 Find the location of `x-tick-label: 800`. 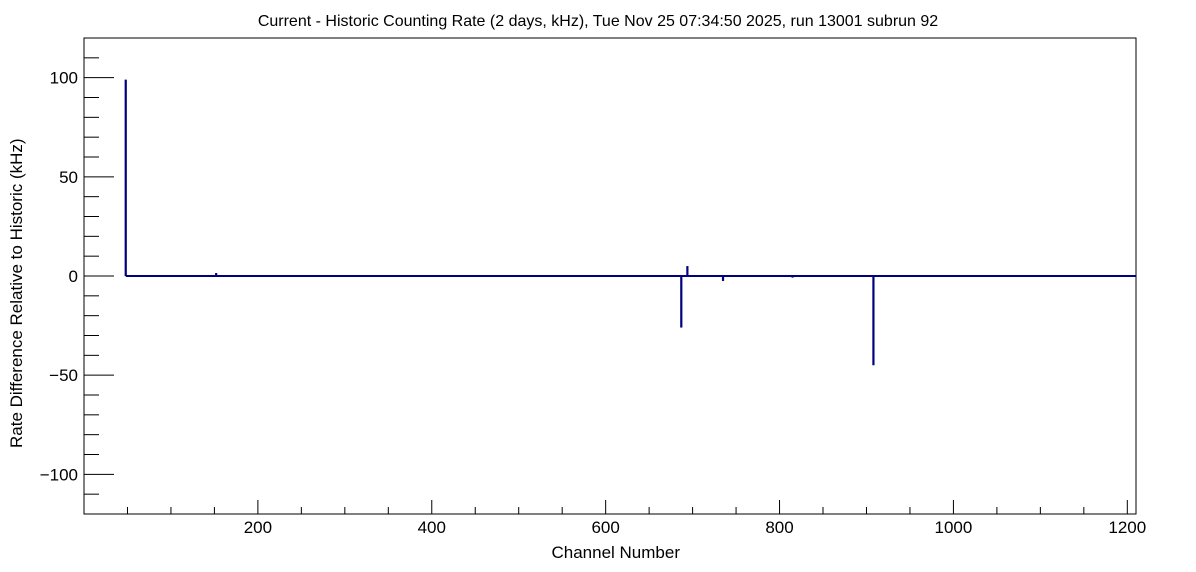

x-tick-label: 800 is located at coordinates (779, 527).